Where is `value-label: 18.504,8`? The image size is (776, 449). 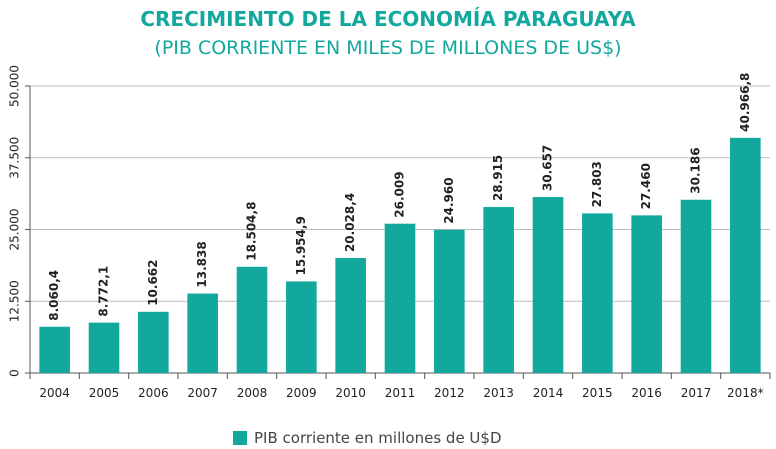
value-label: 18.504,8 is located at coordinates (252, 231).